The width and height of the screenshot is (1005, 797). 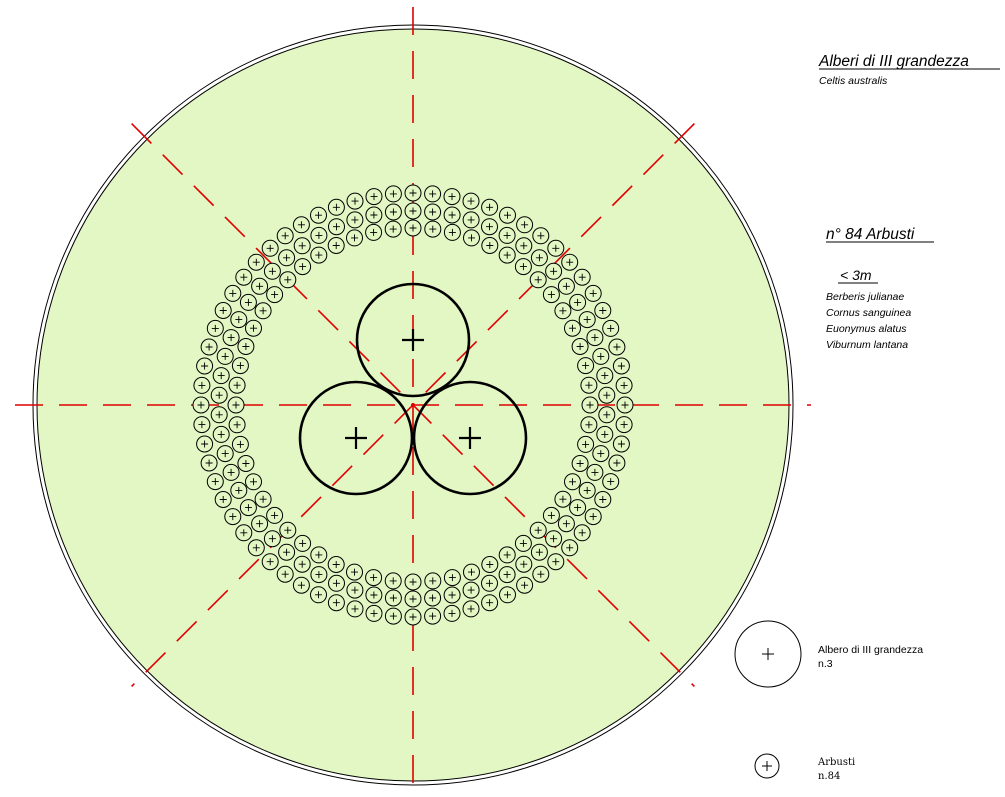 I want to click on shrub-species-name: Berberis julianae, so click(x=865, y=297).